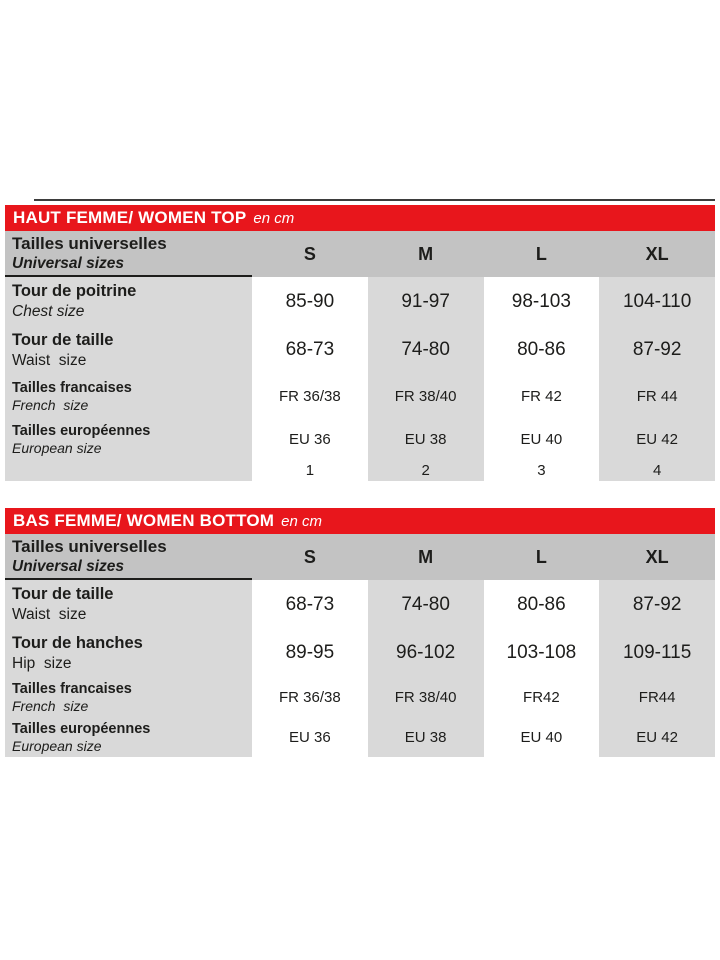 The image size is (720, 960). What do you see at coordinates (425, 470) in the screenshot?
I see `size-value-cell: 2` at bounding box center [425, 470].